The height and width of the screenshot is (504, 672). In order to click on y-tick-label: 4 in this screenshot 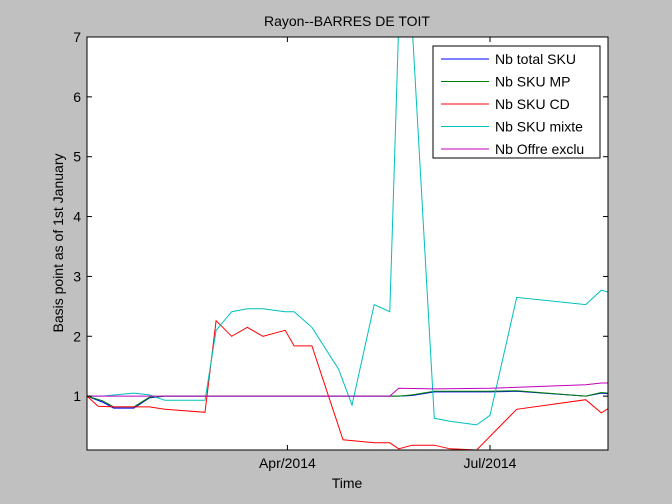, I will do `click(77, 217)`.